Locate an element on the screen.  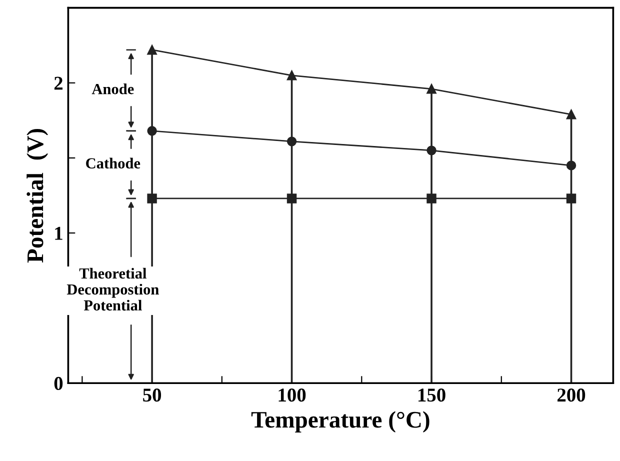
annotation: Cathode is located at coordinates (113, 163).